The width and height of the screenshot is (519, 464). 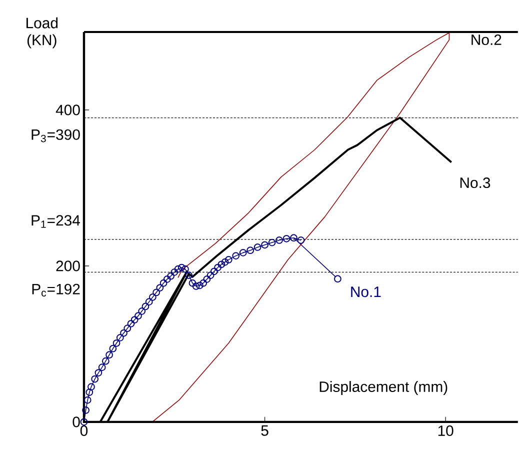 I want to click on series-label: No.3, so click(x=475, y=183).